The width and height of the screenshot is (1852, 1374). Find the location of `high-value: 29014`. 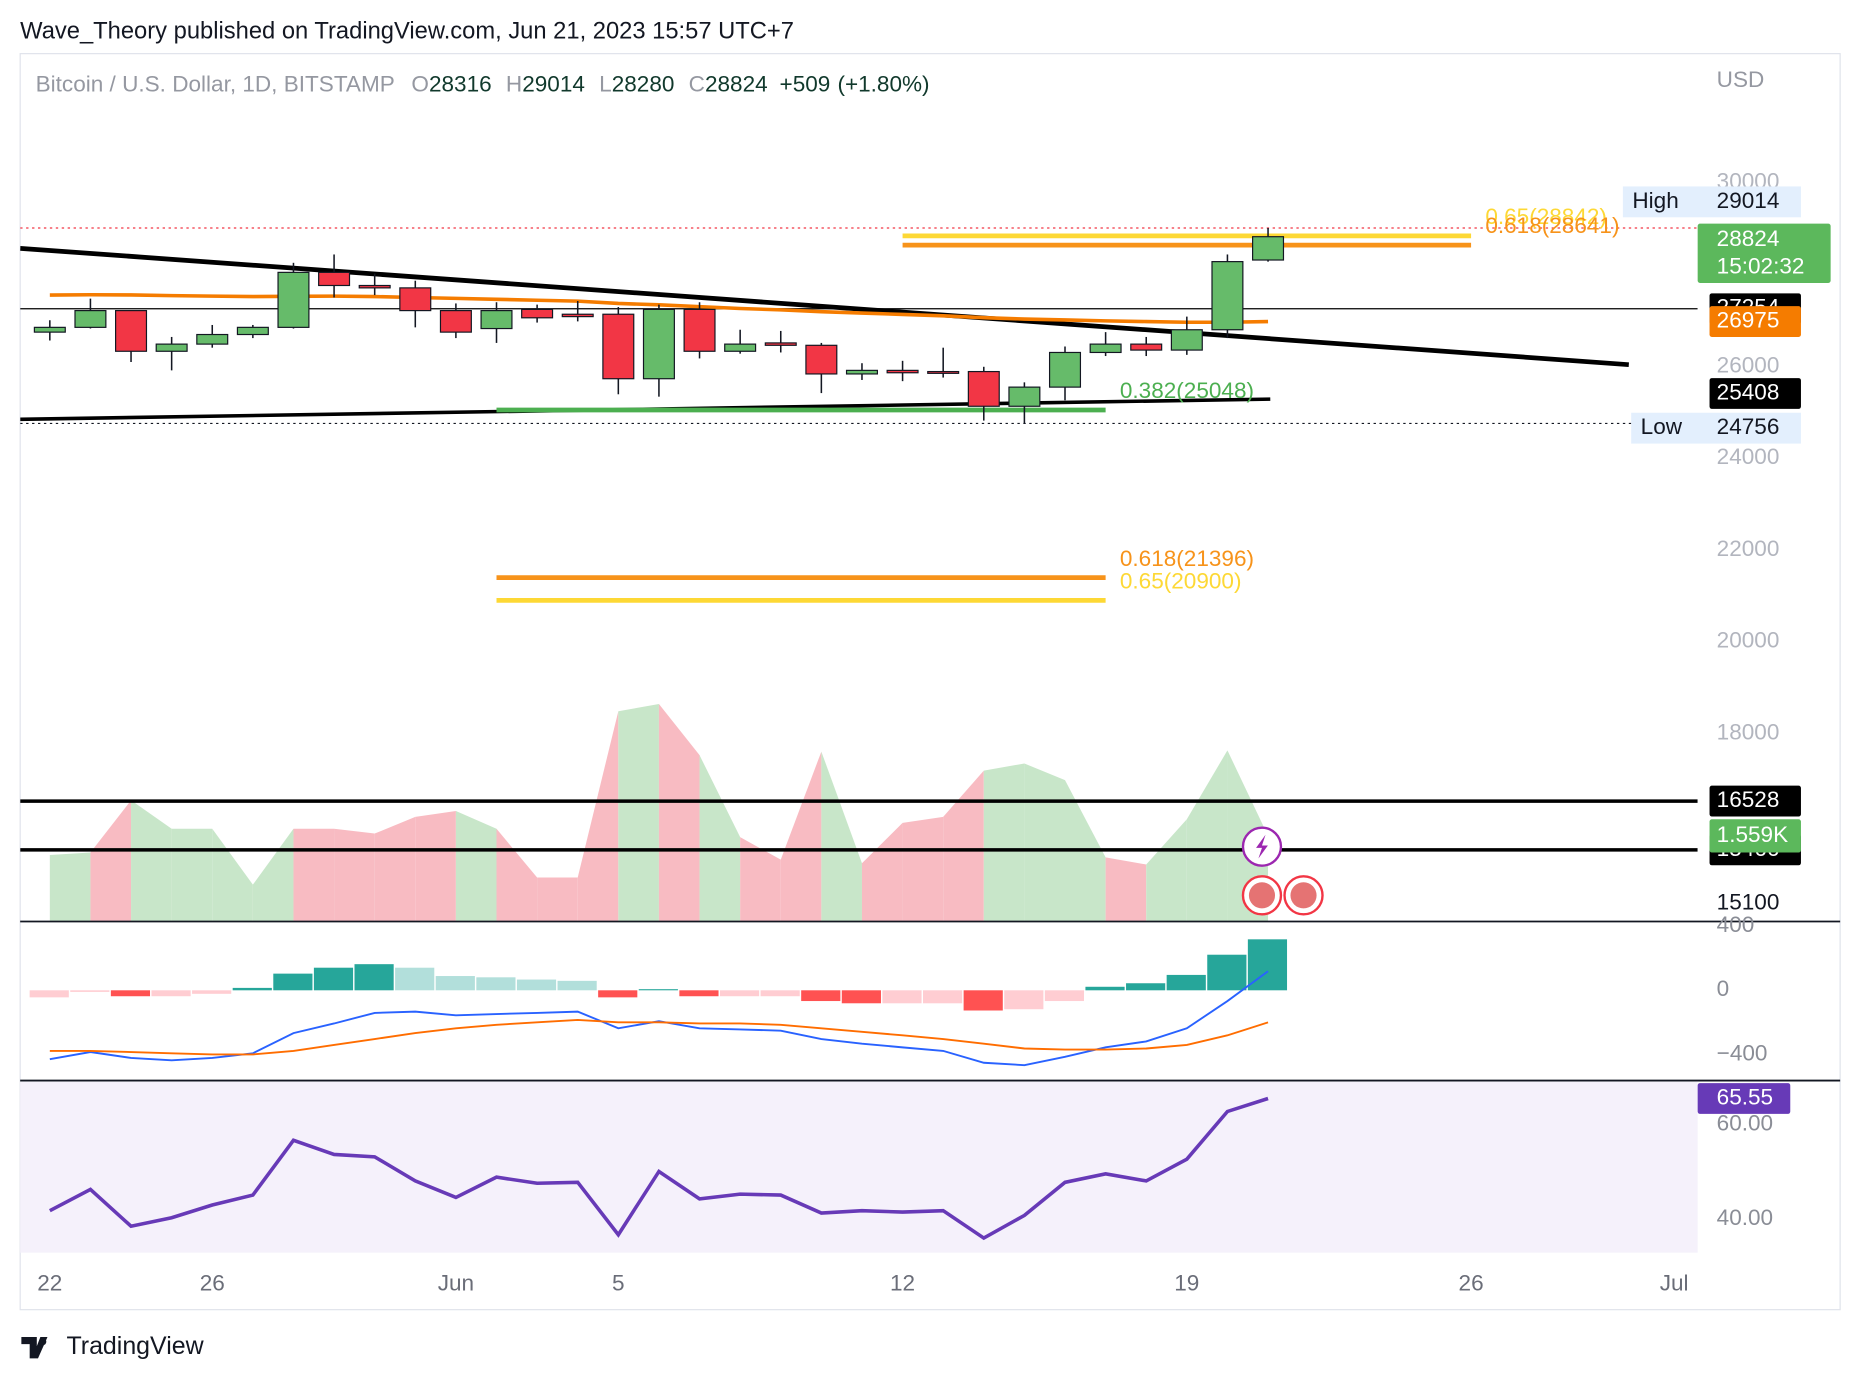

high-value: 29014 is located at coordinates (1748, 200).